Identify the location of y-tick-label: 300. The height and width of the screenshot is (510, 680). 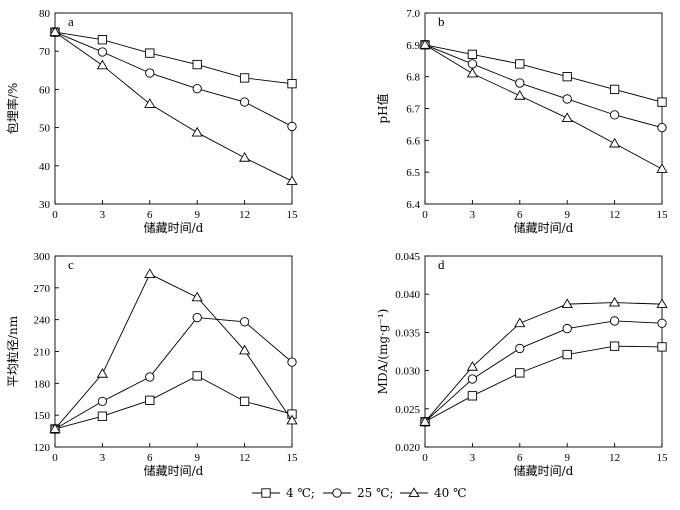
(42, 257).